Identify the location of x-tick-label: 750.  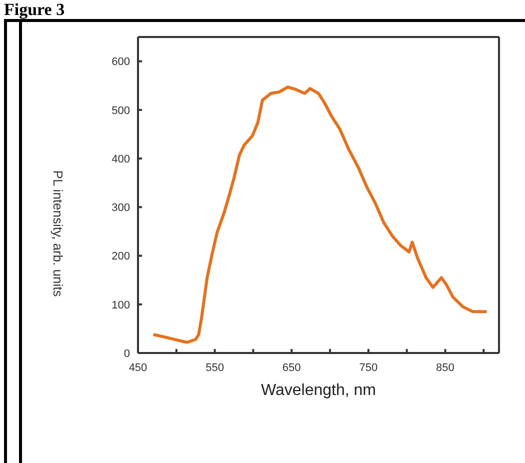
(368, 368).